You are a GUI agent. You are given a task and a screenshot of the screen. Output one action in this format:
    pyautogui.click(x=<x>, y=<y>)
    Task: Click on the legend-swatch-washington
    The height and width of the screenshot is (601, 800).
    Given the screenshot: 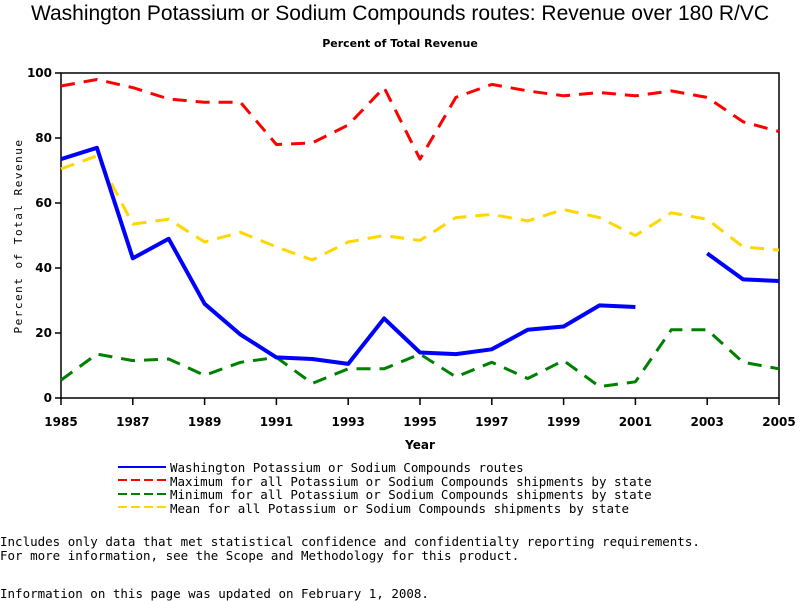 What is the action you would take?
    pyautogui.click(x=142, y=468)
    